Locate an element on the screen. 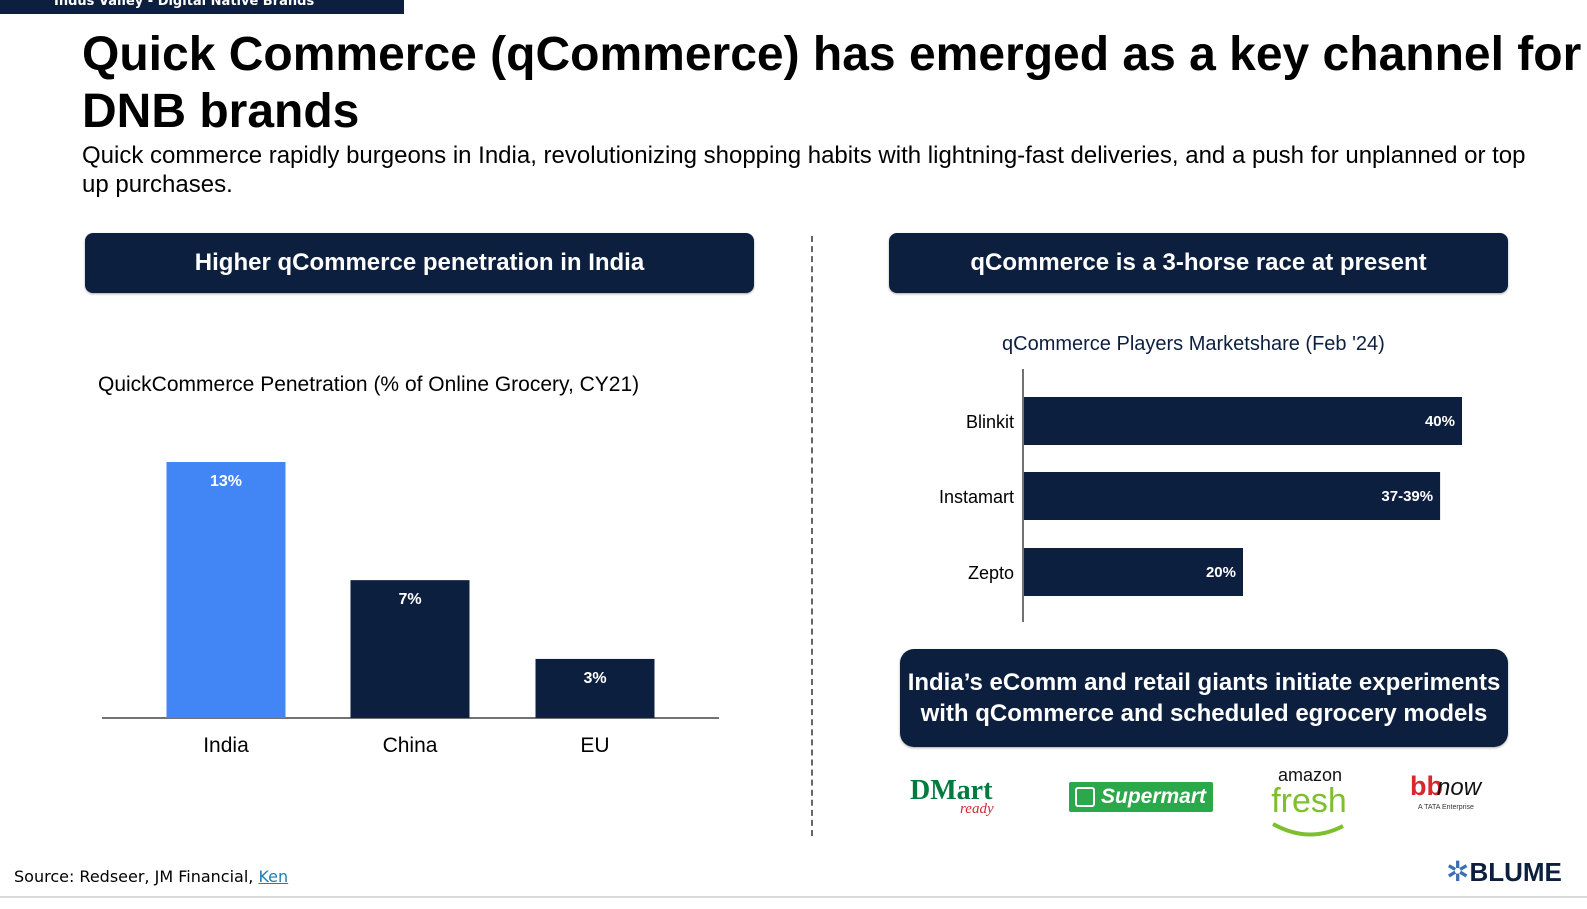  smile-arrow-icon is located at coordinates (1308, 829).